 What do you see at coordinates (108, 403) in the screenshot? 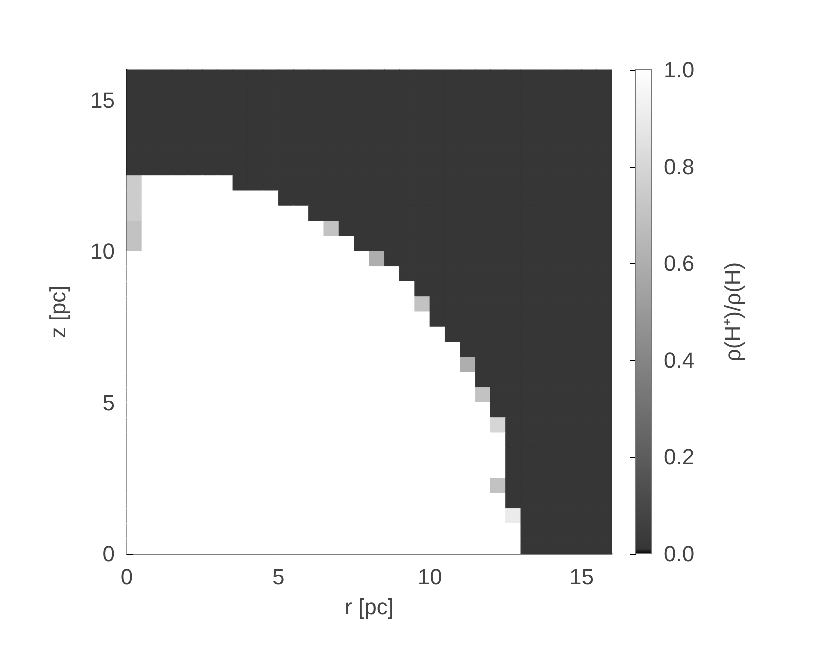
I see `y-tick-label: 5` at bounding box center [108, 403].